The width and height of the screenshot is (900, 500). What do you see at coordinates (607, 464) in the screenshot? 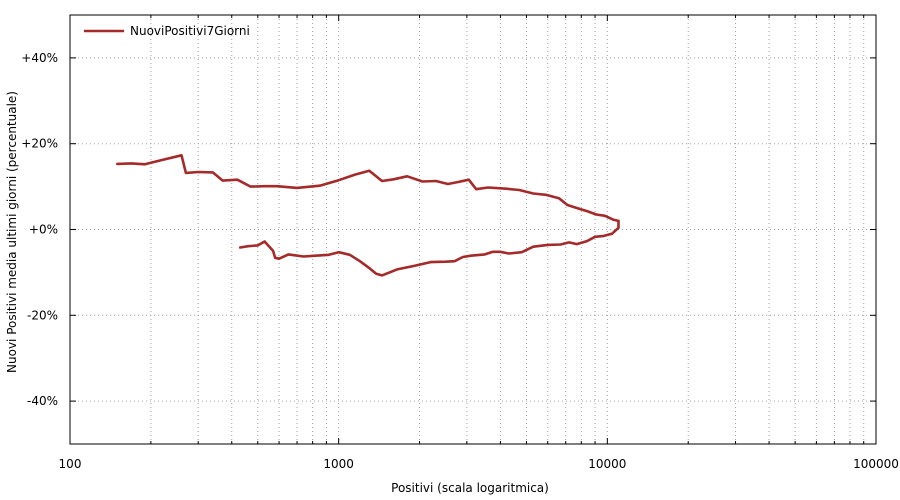
I see `x-tick-label: 10000` at bounding box center [607, 464].